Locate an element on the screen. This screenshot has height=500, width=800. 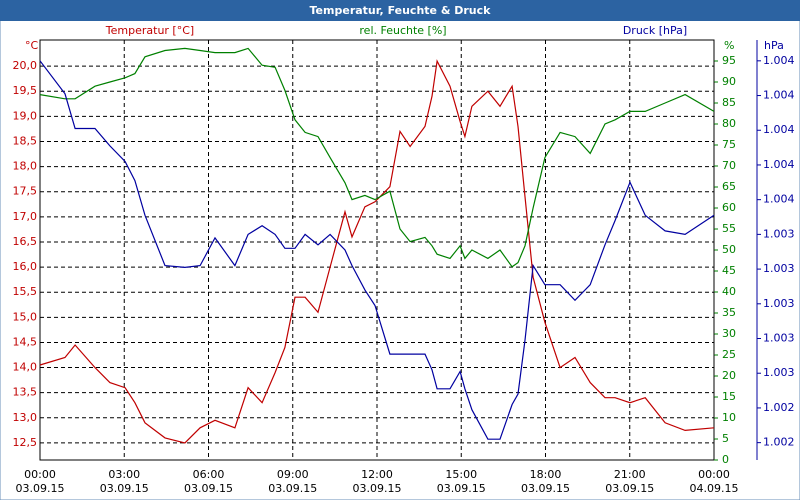
x-tick-label: 04.09.15 is located at coordinates (714, 488).